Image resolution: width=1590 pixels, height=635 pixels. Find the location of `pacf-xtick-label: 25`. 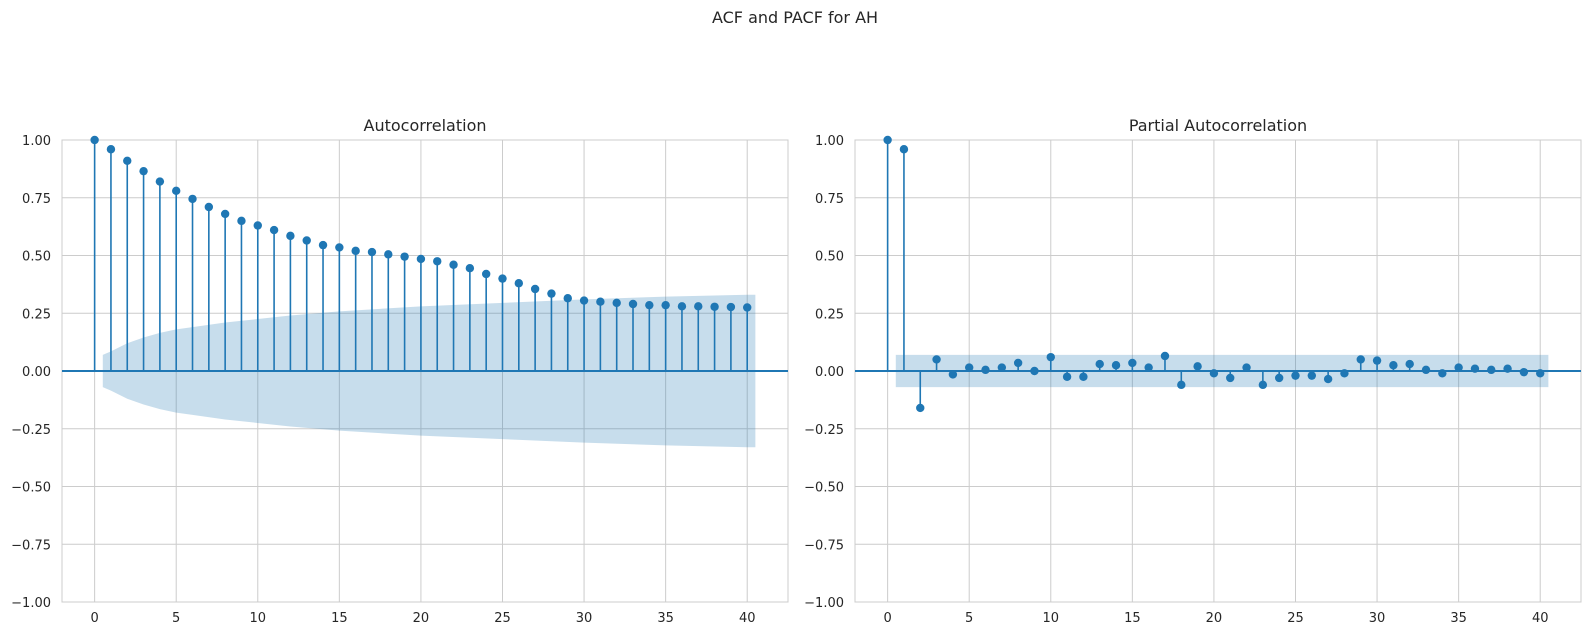

pacf-xtick-label: 25 is located at coordinates (1295, 618).